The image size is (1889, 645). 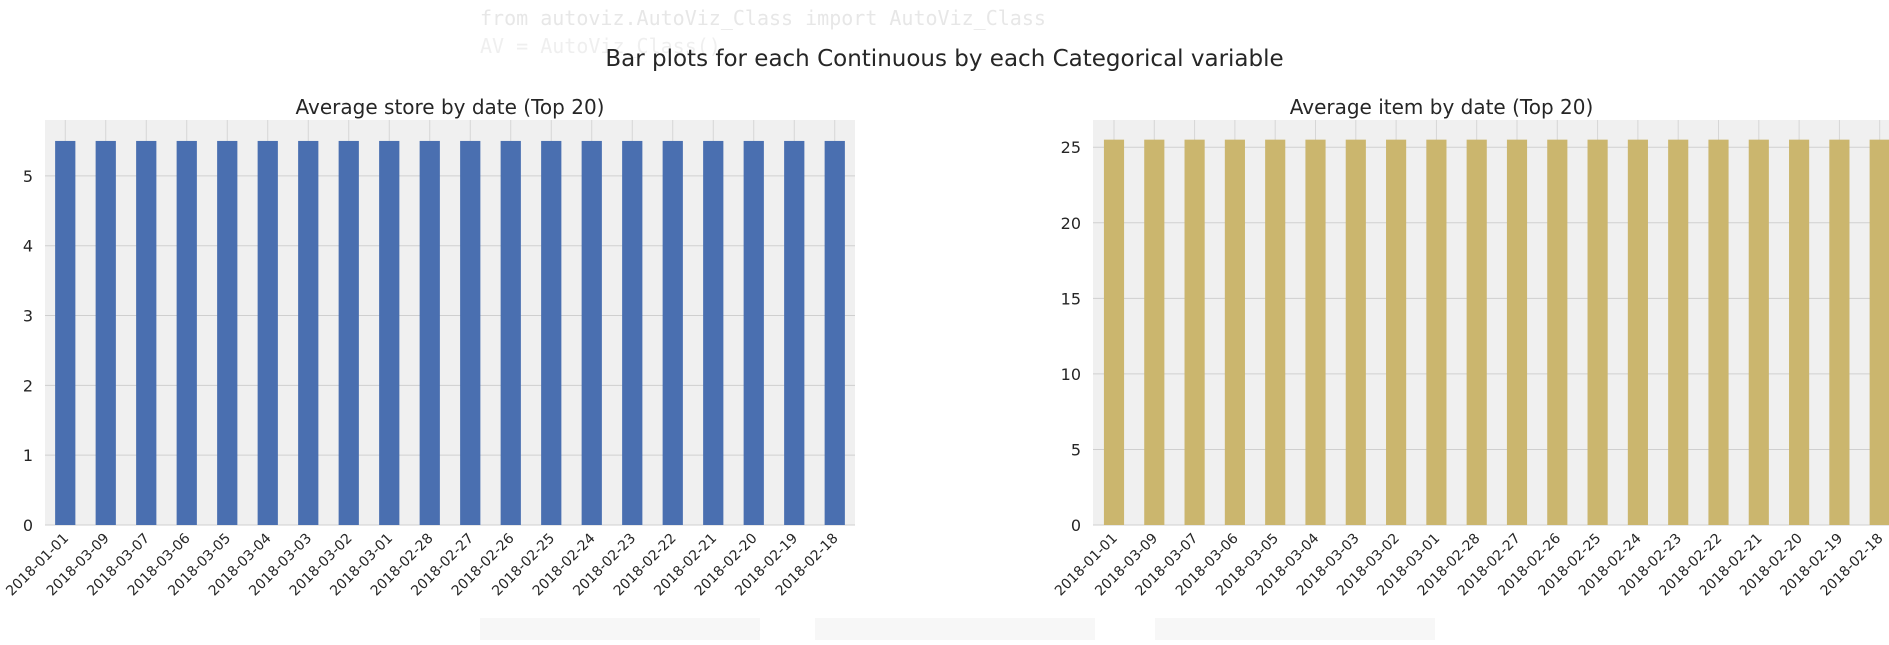 What do you see at coordinates (28, 246) in the screenshot?
I see `y-tick-label: 4` at bounding box center [28, 246].